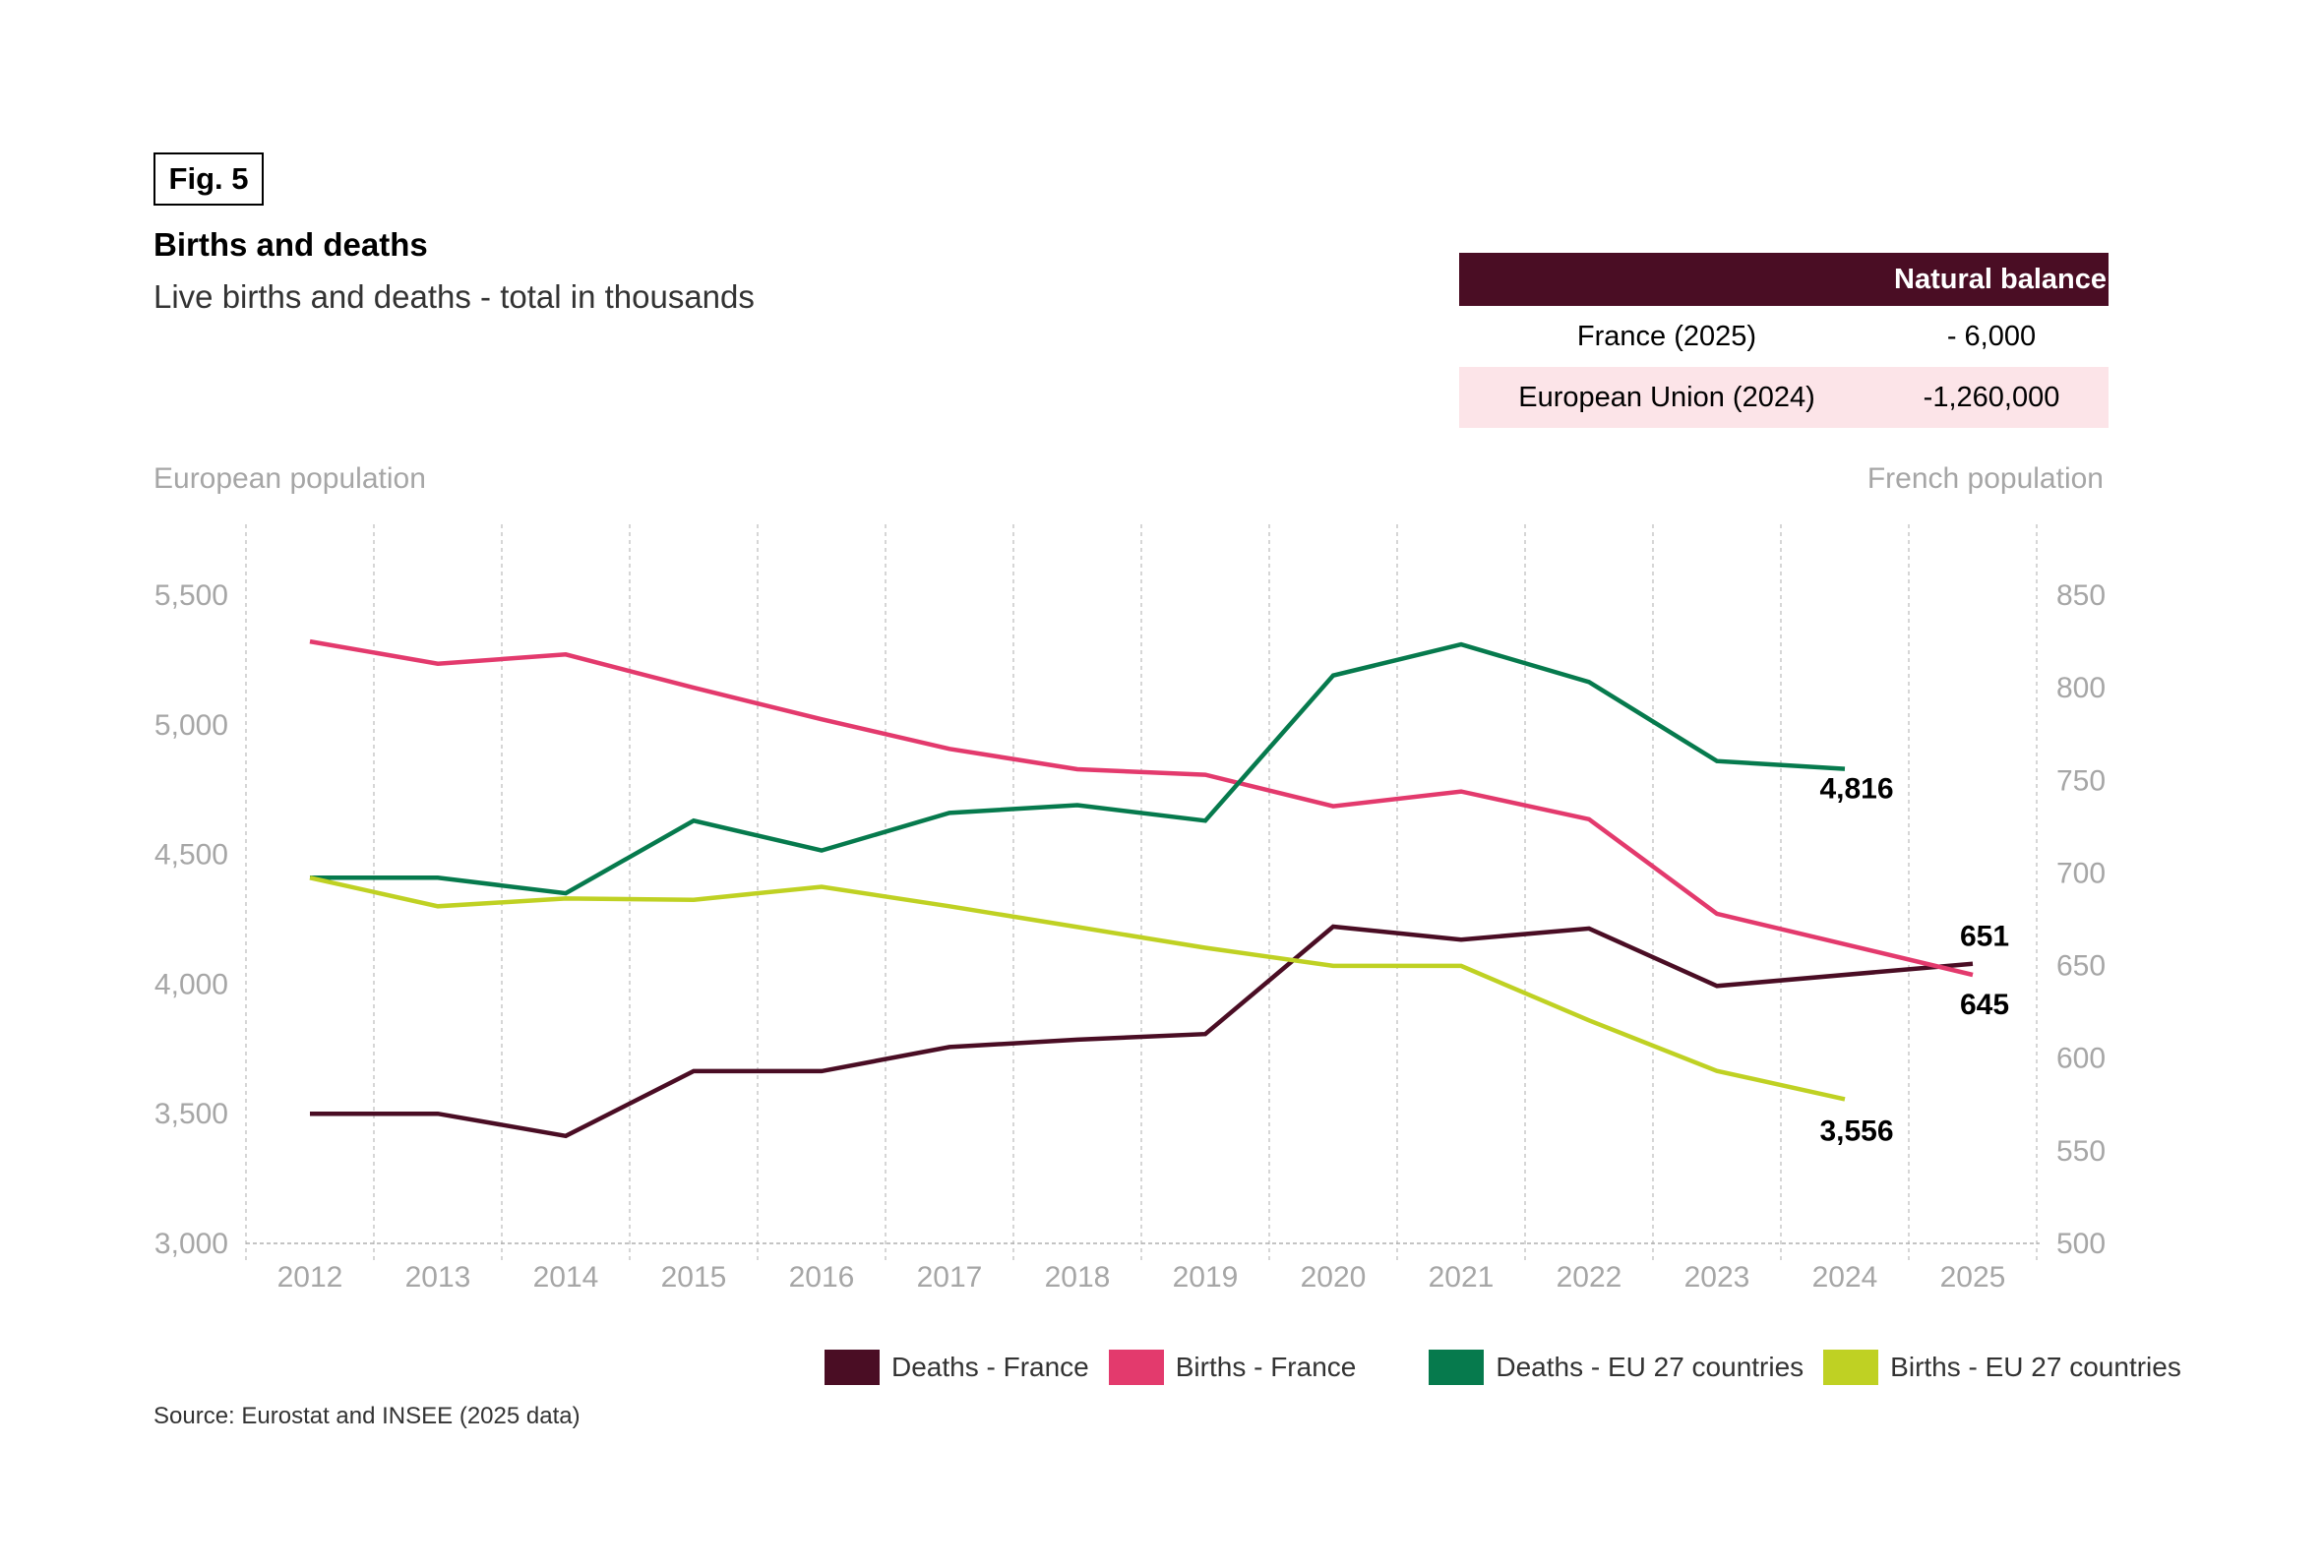  Describe the element at coordinates (1845, 1277) in the screenshot. I see `x-axis-tick-label: 2024` at that location.